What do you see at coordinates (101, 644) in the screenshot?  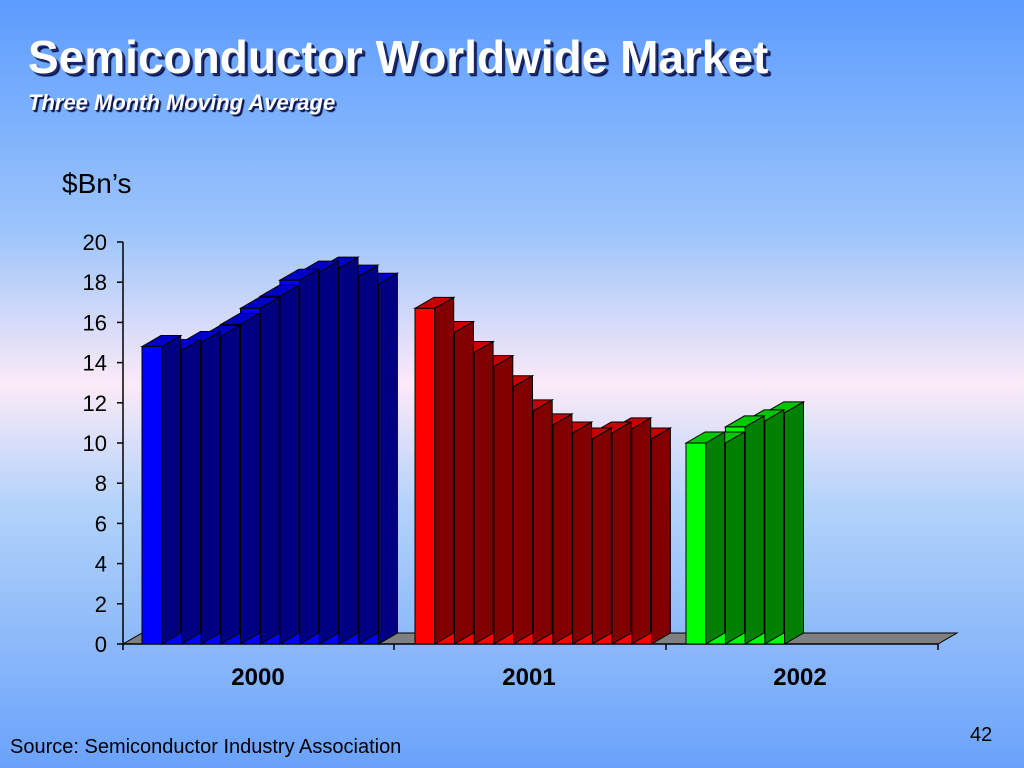 I see `y-tick-label: 0` at bounding box center [101, 644].